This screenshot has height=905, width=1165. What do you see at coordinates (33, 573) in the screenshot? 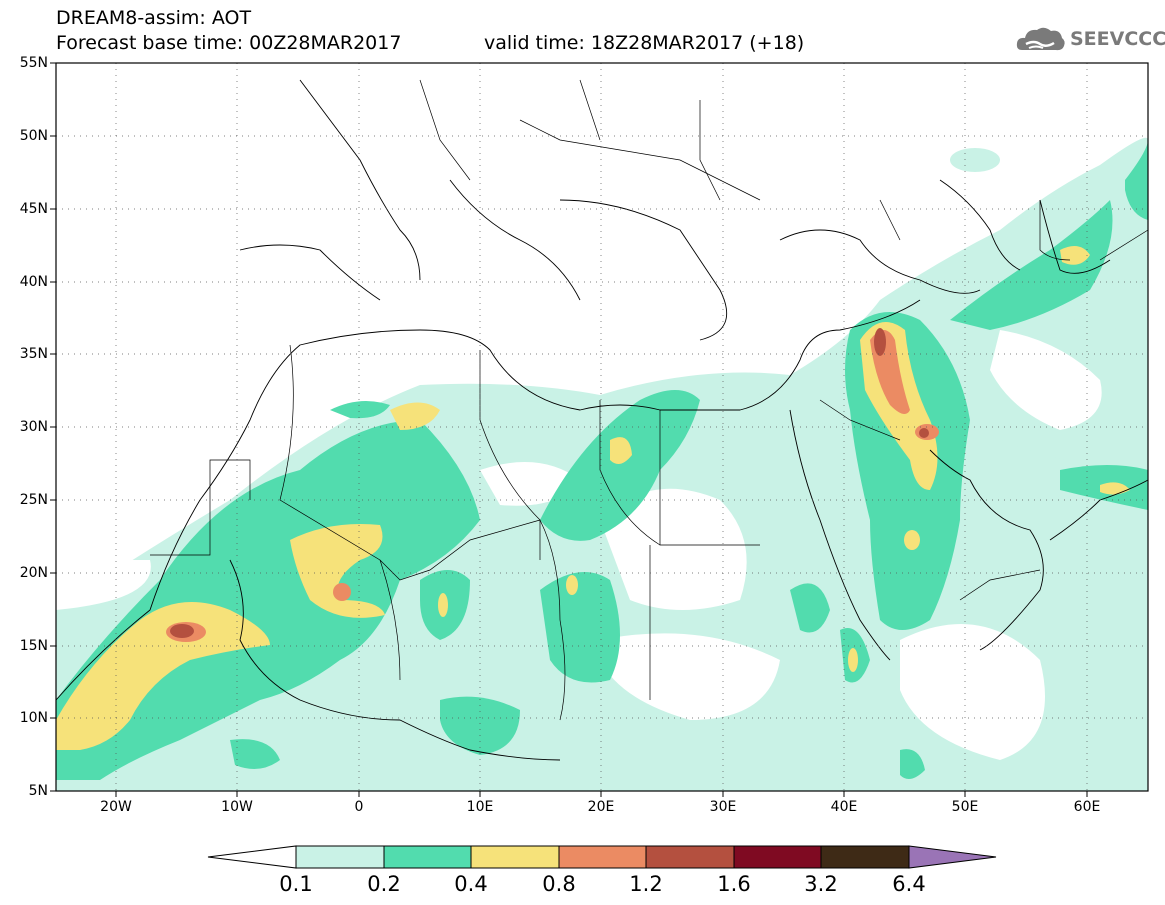
I see `lat-tick-label: 20N` at bounding box center [33, 573].